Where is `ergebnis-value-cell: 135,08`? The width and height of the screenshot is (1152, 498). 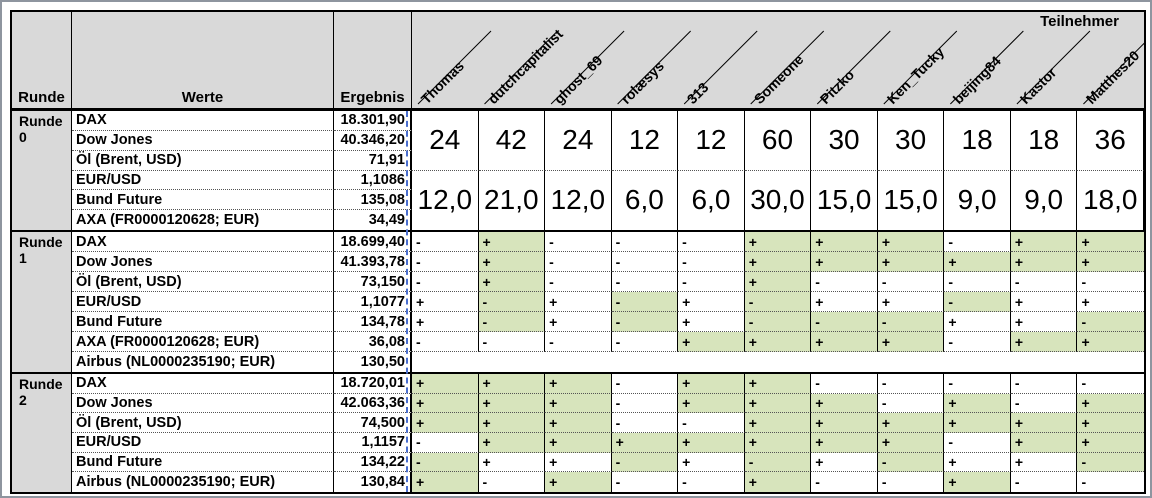
ergebnis-value-cell: 135,08 is located at coordinates (373, 200).